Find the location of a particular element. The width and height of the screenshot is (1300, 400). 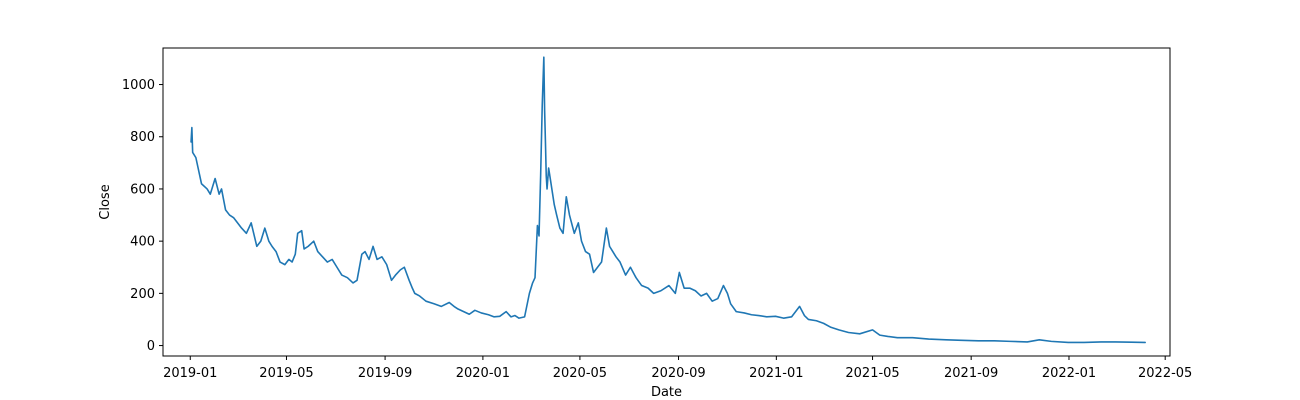

x-tick-label: 2019-05 is located at coordinates (286, 373).